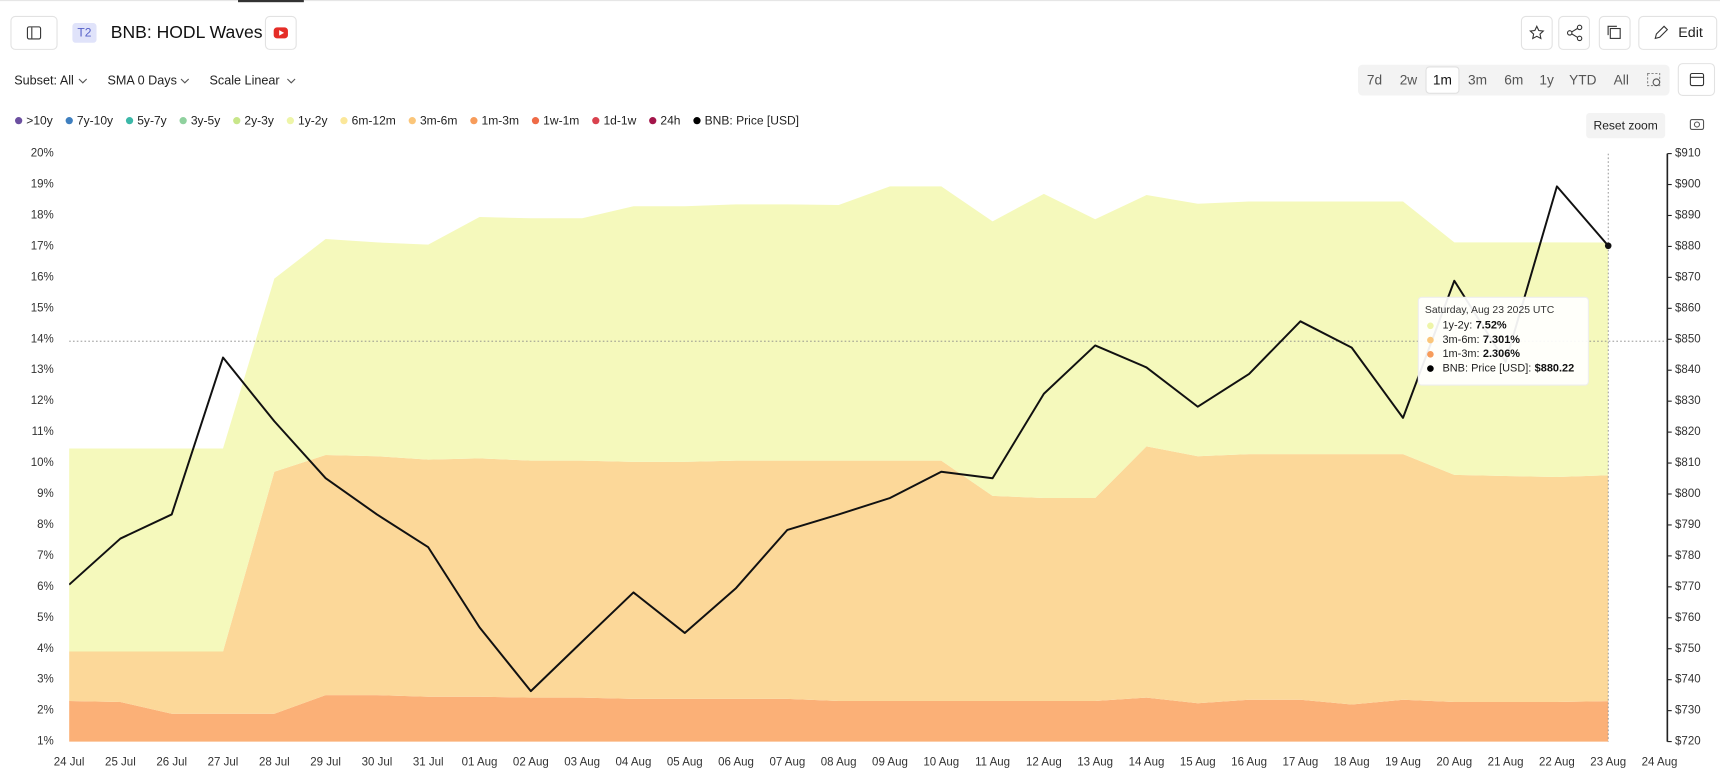 This screenshot has width=1720, height=778. What do you see at coordinates (42, 154) in the screenshot?
I see `y-tick-label: 20%` at bounding box center [42, 154].